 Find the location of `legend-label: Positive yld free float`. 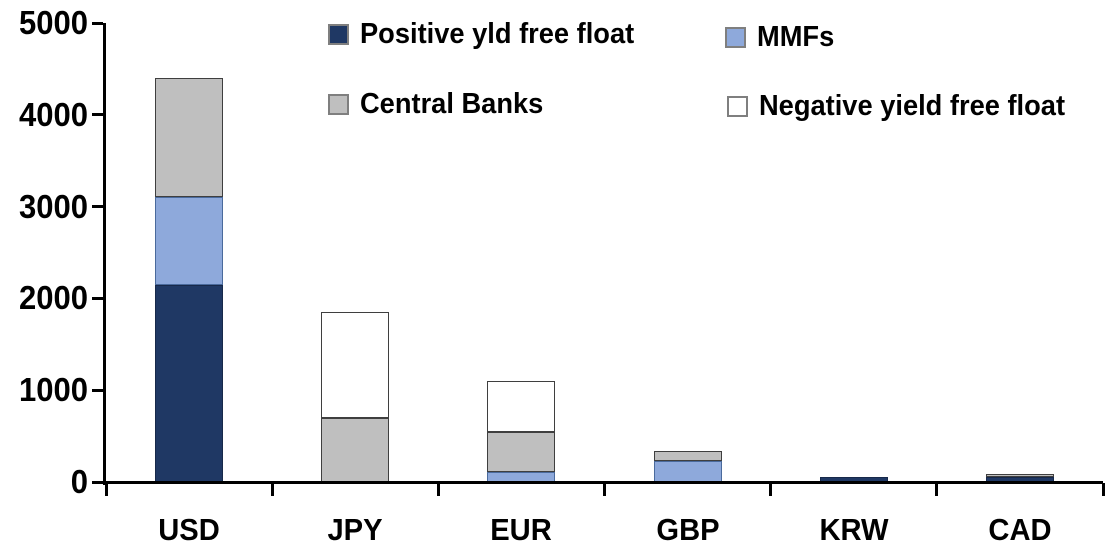

legend-label: Positive yld free float is located at coordinates (497, 33).